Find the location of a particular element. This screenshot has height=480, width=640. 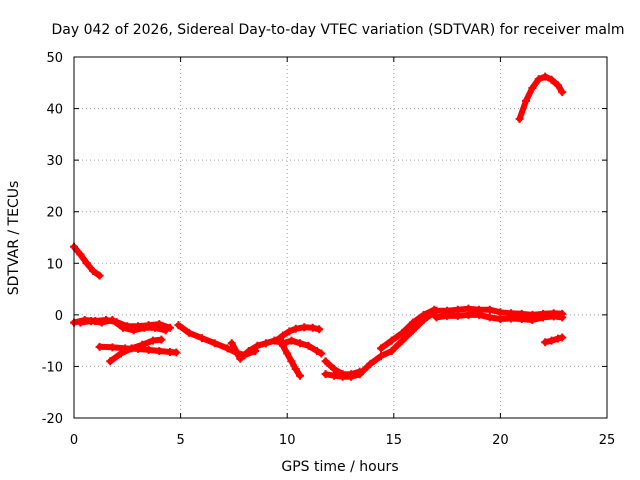

x-tick-label: 10 is located at coordinates (287, 440).